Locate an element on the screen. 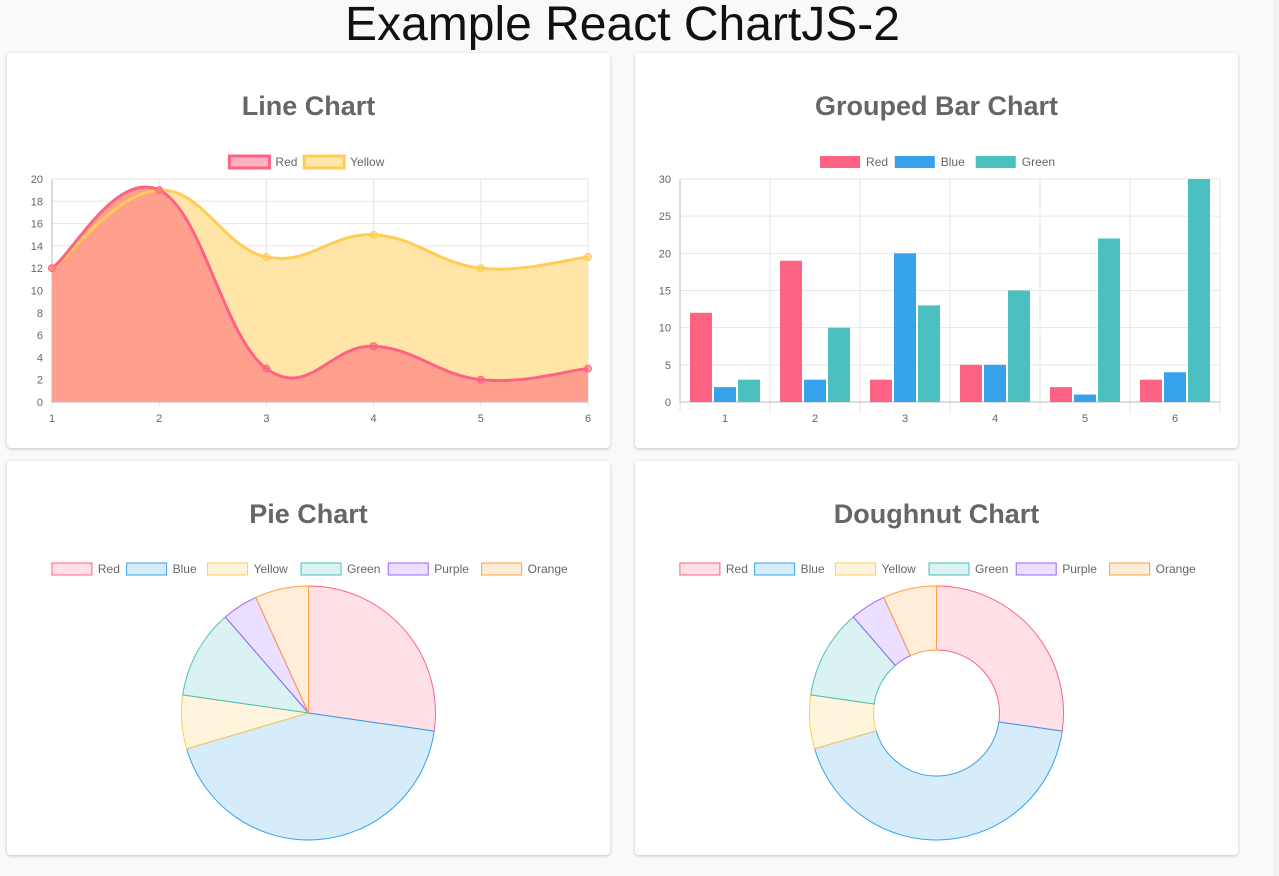 This screenshot has width=1279, height=876. bar-chart: 0 5 10 15 20 25 30 1 2 3 4 5 6 Red Blue Green is located at coordinates (940, 290).